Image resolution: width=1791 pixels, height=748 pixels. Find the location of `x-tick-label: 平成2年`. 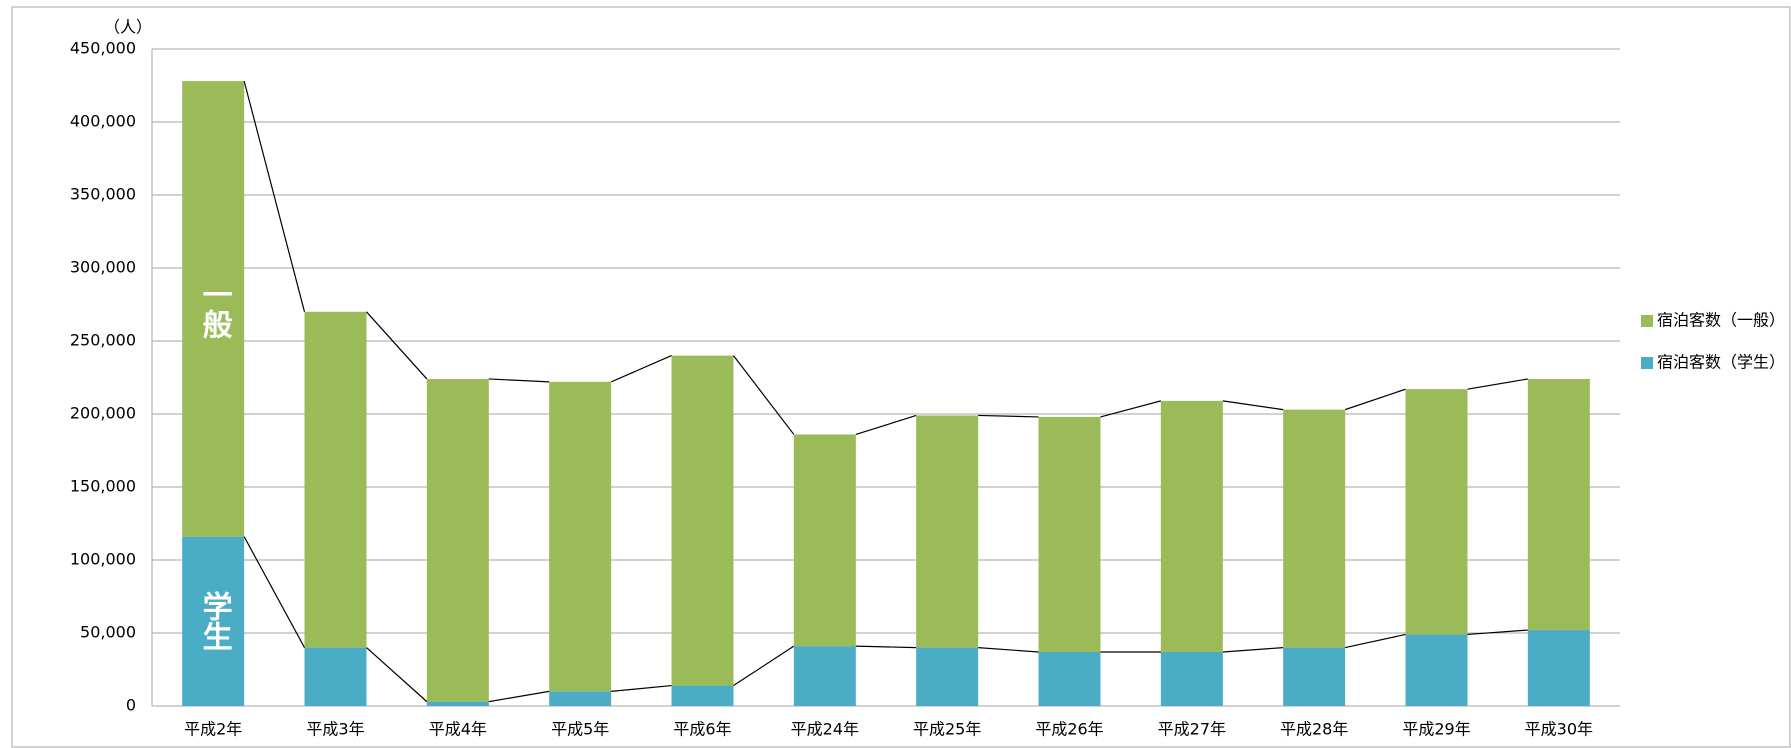

x-tick-label: 平成2年 is located at coordinates (213, 729).